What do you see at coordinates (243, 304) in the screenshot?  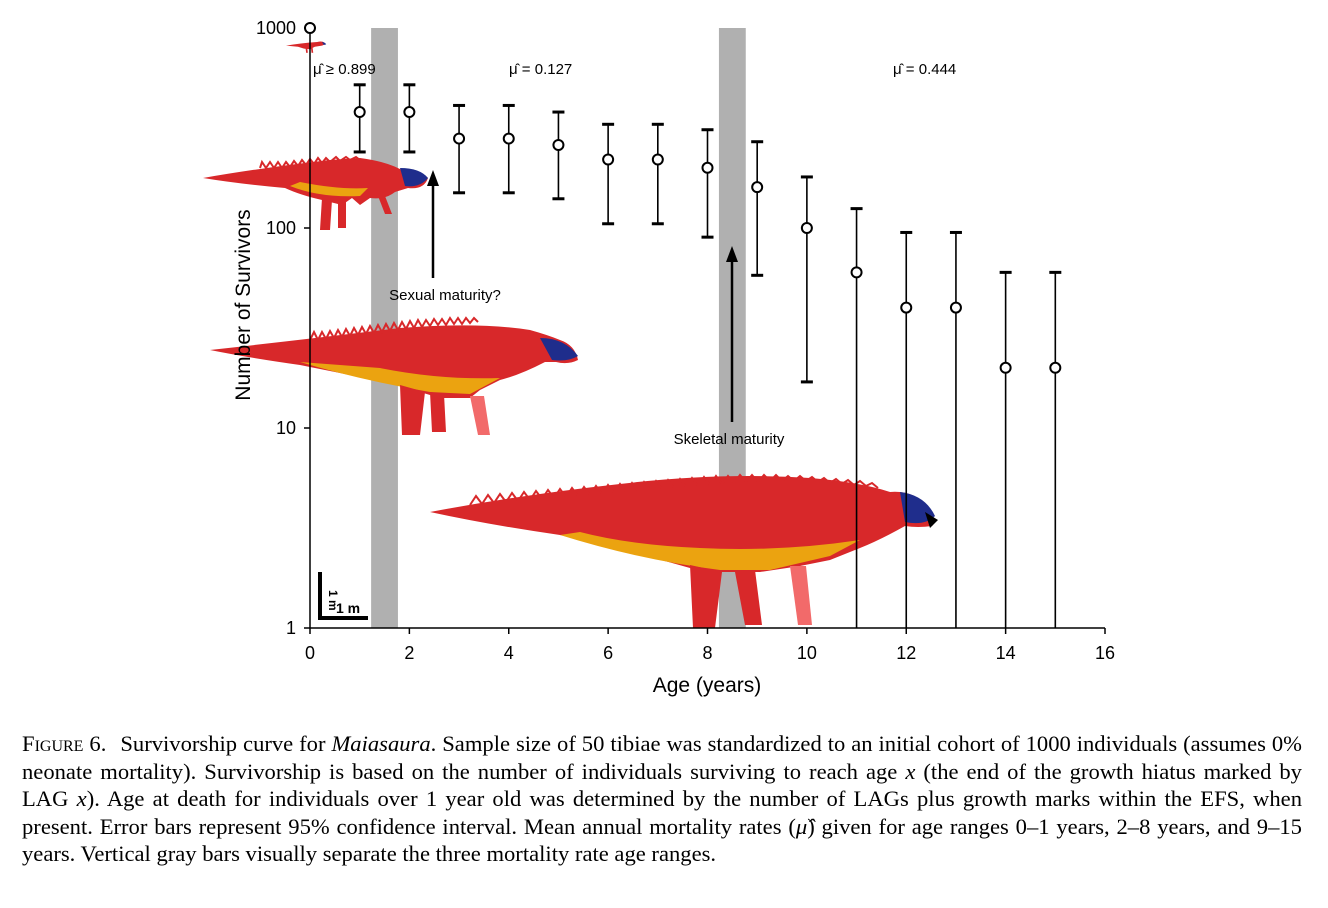 I see `y-axis-label: Number of Survivors` at bounding box center [243, 304].